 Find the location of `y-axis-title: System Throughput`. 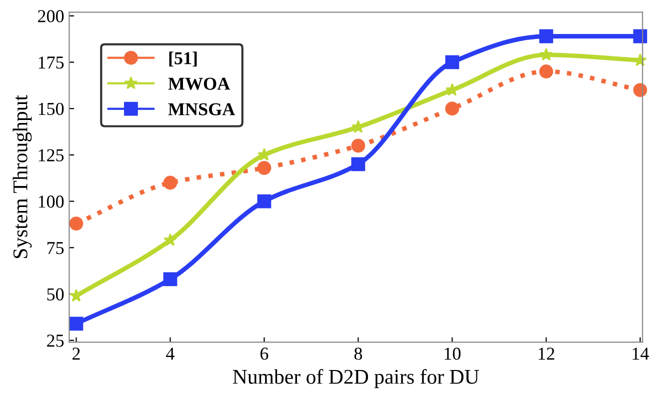

y-axis-title: System Throughput is located at coordinates (22, 176).